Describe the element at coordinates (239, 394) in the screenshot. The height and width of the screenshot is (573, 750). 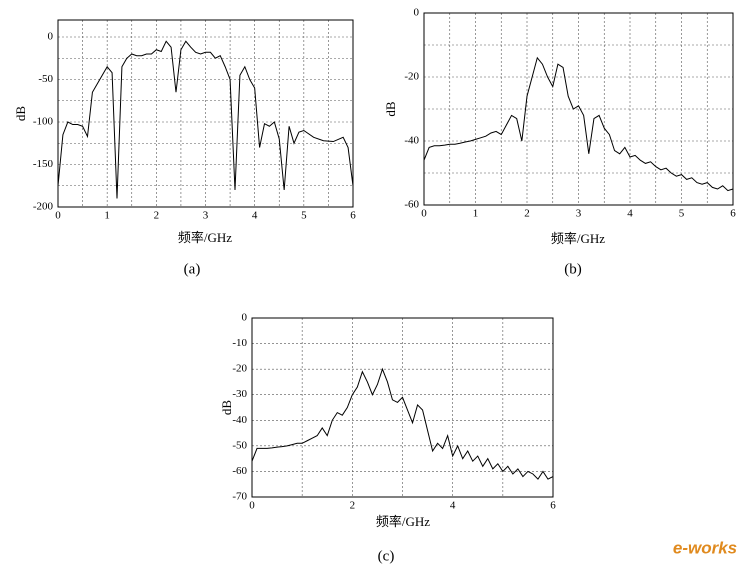
I see `y-tick-label: -30` at that location.